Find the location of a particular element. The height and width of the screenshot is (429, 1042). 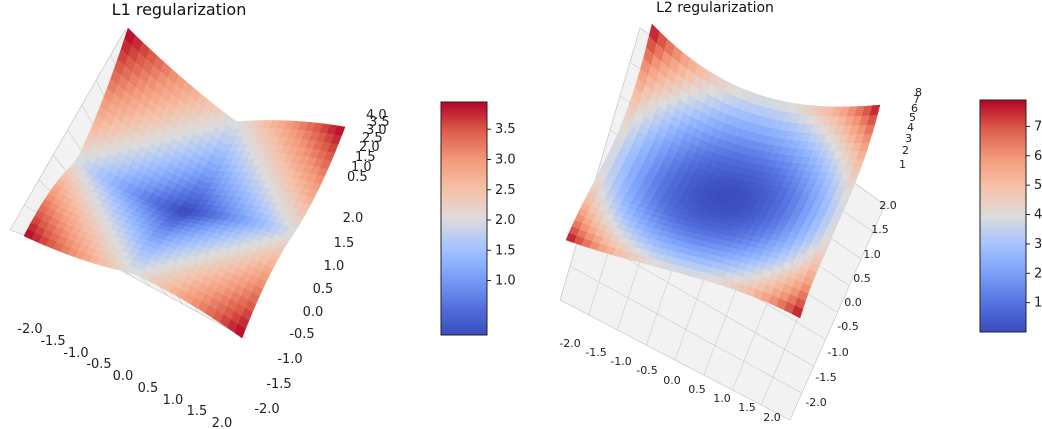

l2-y-tick: 2.0 is located at coordinates (888, 205).